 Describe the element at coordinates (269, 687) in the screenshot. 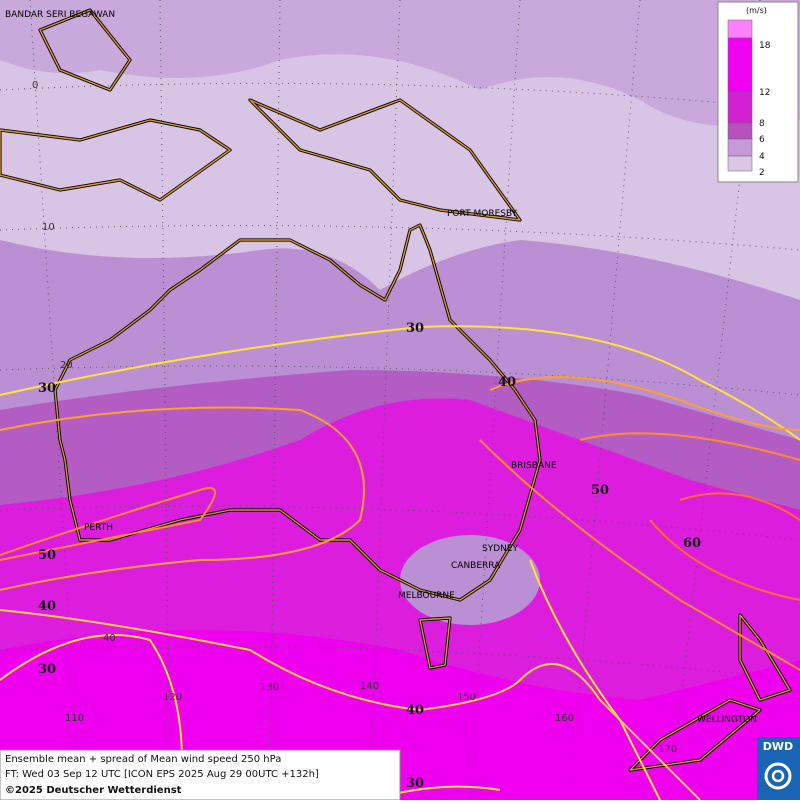

I see `grid-label: 130` at that location.